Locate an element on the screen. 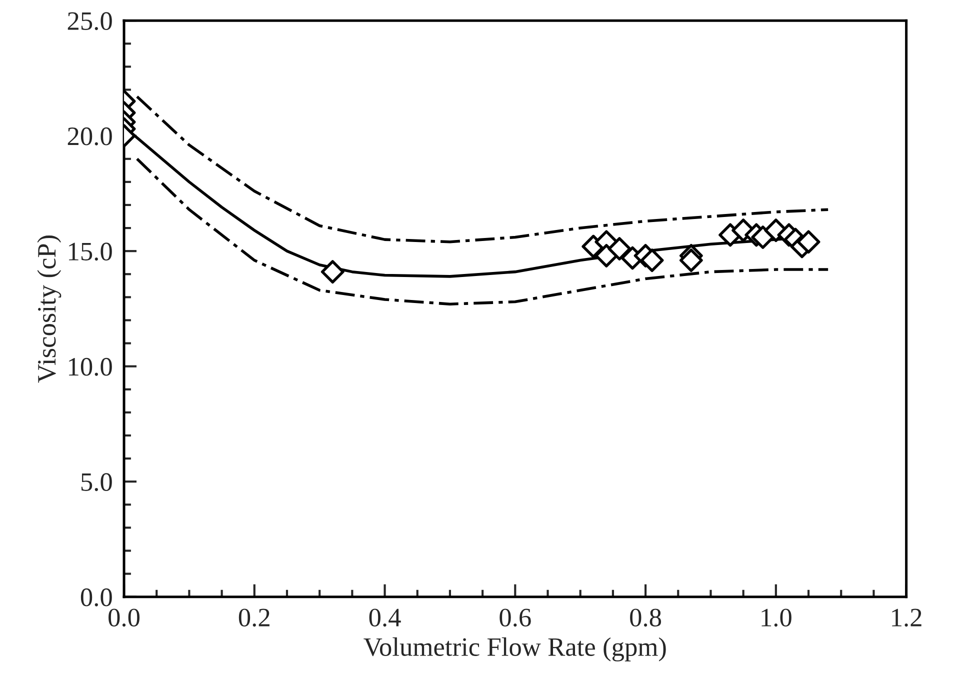 The height and width of the screenshot is (686, 954). y-tick-label: 20.0 is located at coordinates (90, 136).